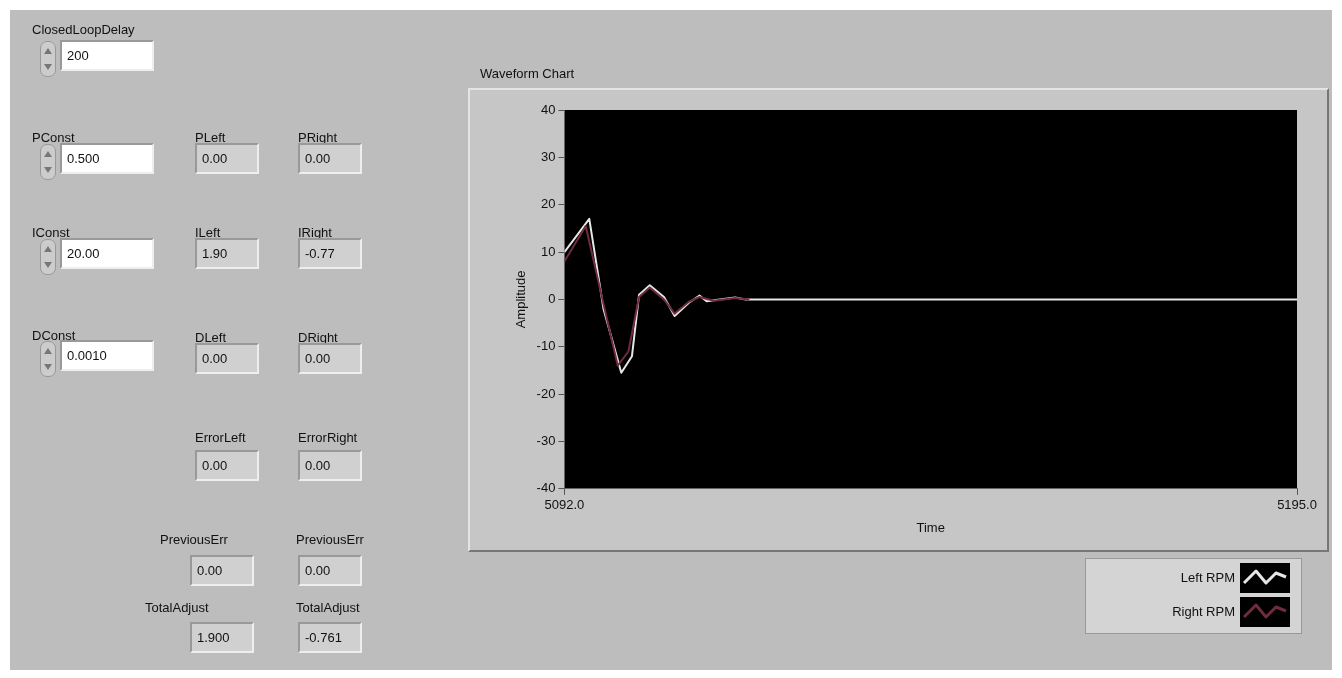 The image size is (1342, 678). What do you see at coordinates (83, 29) in the screenshot?
I see `text: ClosedLoopDelay` at bounding box center [83, 29].